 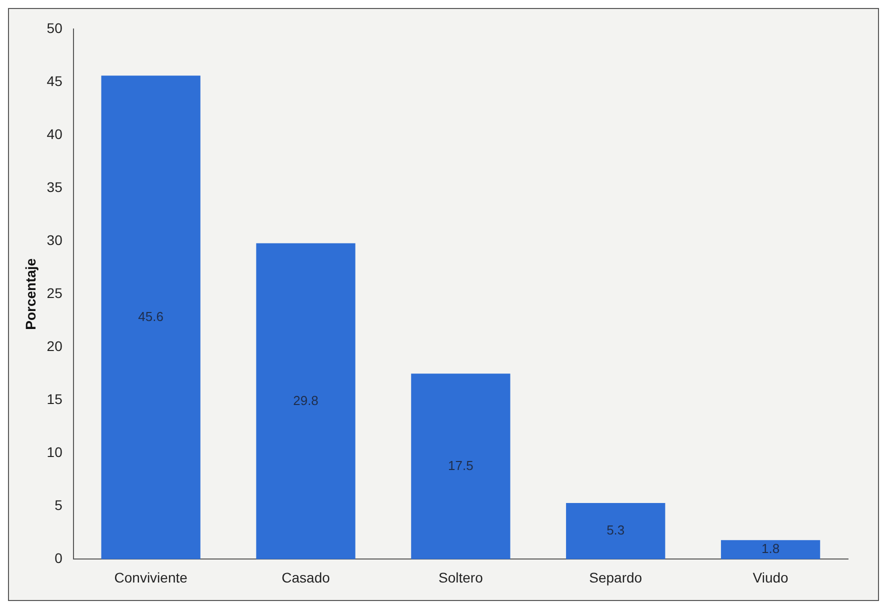 I want to click on y-tick-label: 10, so click(x=54, y=452).